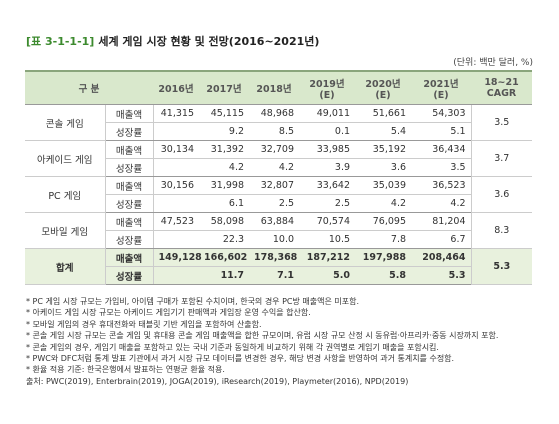  I want to click on value-cell: 0.1, so click(327, 131).